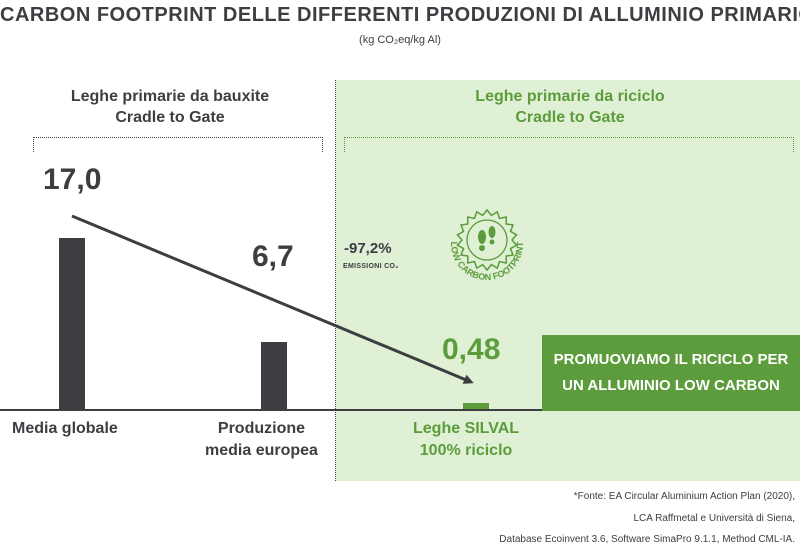 The image size is (800, 549). I want to click on promo-line-1: PROMUOVIAMO IL RICICLO PER, so click(671, 359).